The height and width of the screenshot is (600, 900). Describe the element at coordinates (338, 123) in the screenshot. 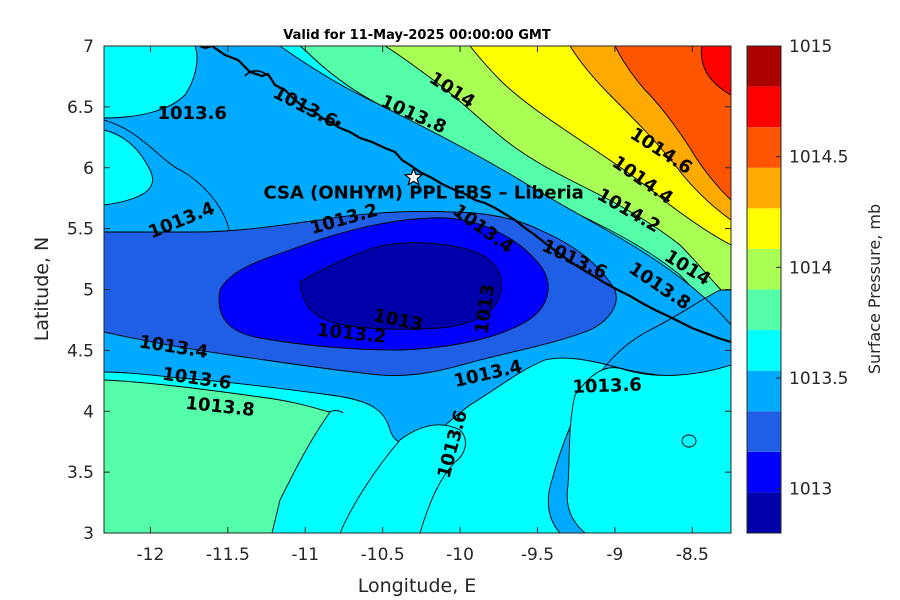

I see `coastal-islet` at that location.